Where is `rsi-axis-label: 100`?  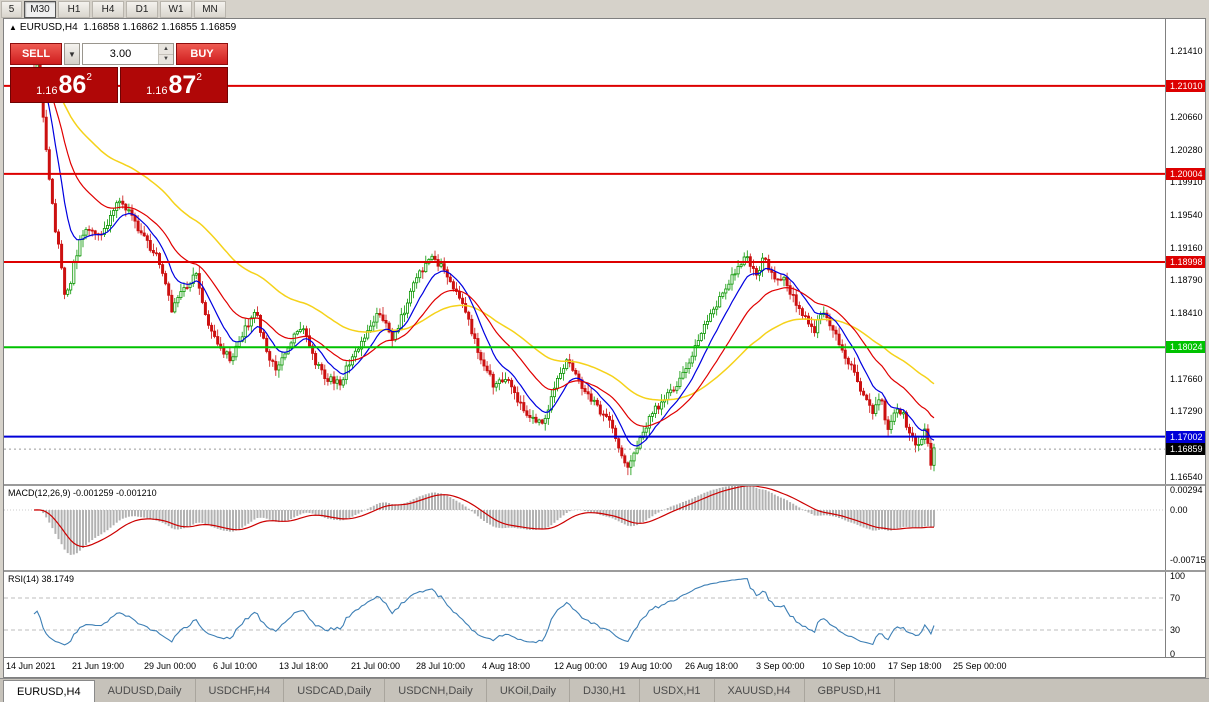 rsi-axis-label: 100 is located at coordinates (1178, 576).